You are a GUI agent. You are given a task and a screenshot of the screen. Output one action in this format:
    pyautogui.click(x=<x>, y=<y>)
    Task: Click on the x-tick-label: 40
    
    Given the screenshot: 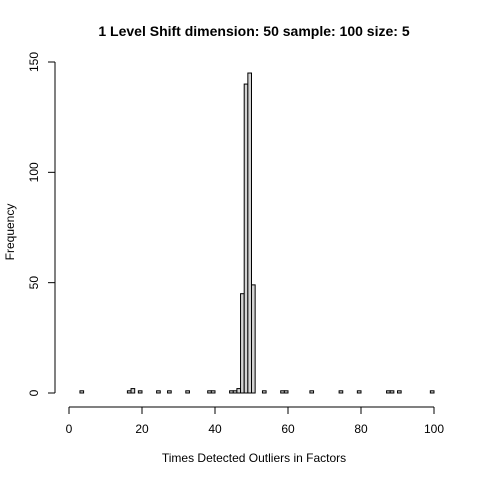 What is the action you would take?
    pyautogui.click(x=215, y=429)
    